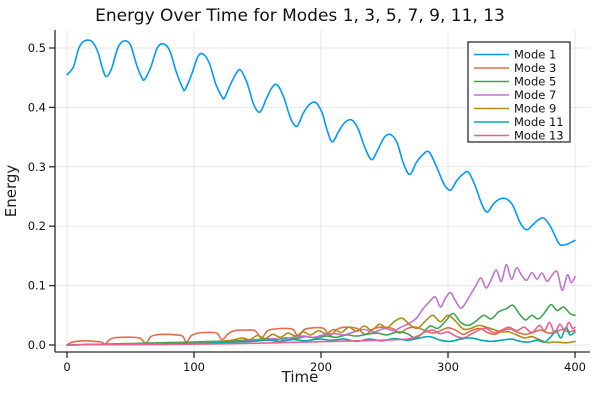  Describe the element at coordinates (37, 226) in the screenshot. I see `y-tick-label: 0.2` at that location.